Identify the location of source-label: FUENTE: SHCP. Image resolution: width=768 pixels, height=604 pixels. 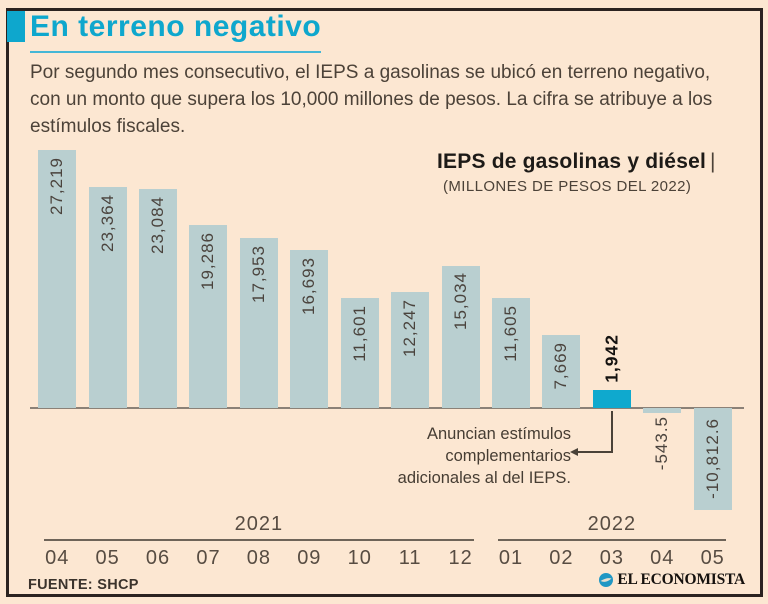
(83, 585).